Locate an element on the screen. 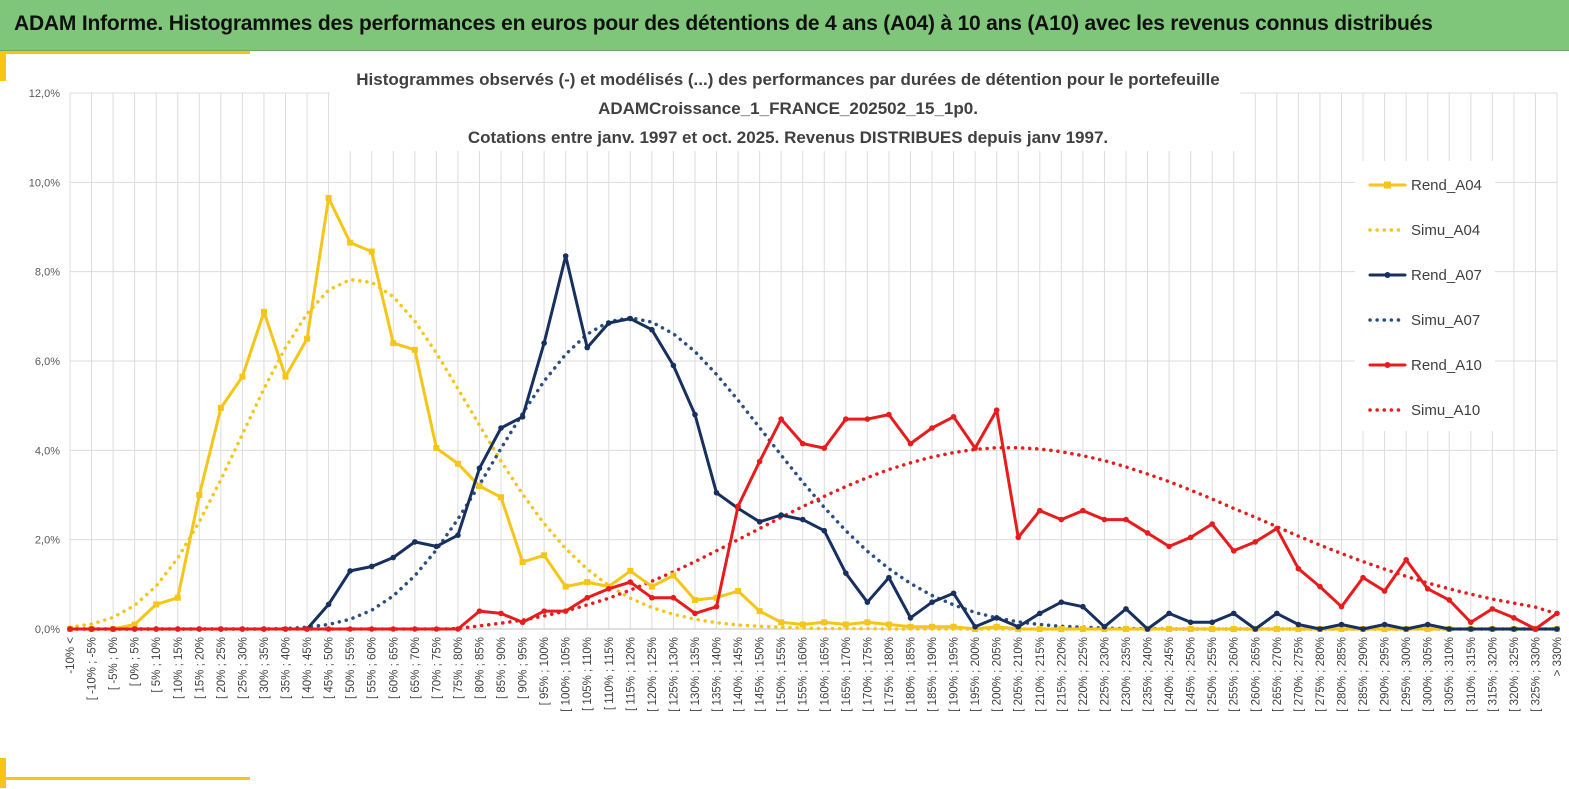 This screenshot has height=789, width=1569. x-tick-label: [ 25% ; 30% is located at coordinates (243, 668).